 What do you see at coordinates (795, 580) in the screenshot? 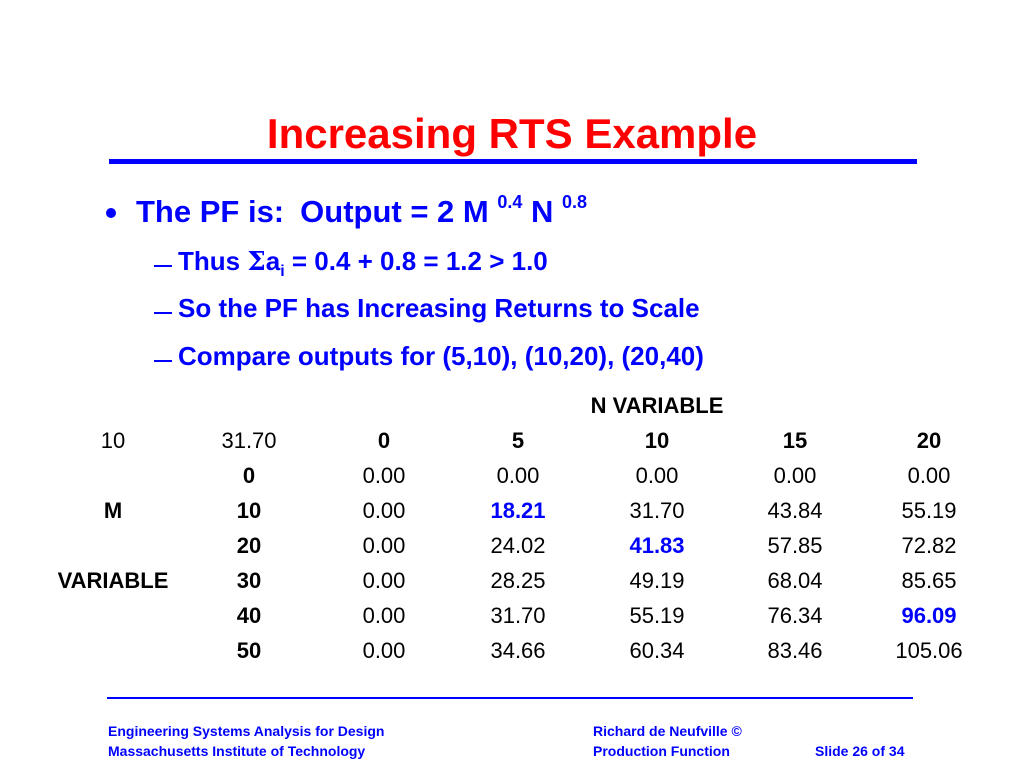
I see `output-cell: 68.04` at bounding box center [795, 580].